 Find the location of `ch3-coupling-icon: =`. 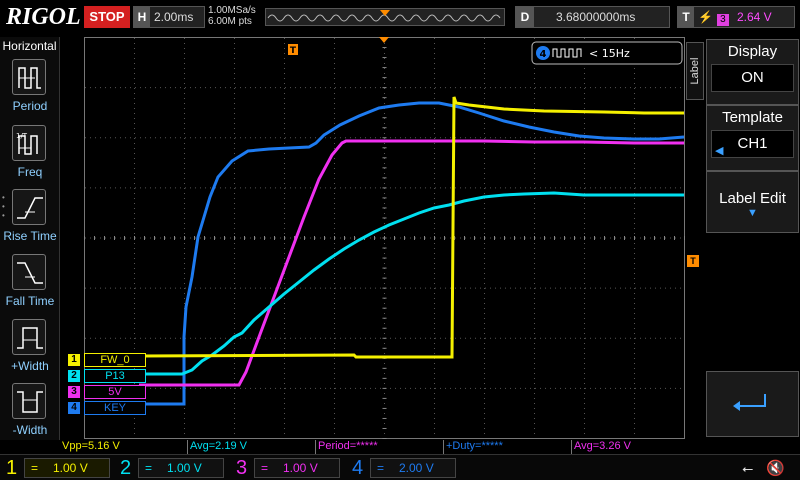

ch3-coupling-icon: = is located at coordinates (265, 468).